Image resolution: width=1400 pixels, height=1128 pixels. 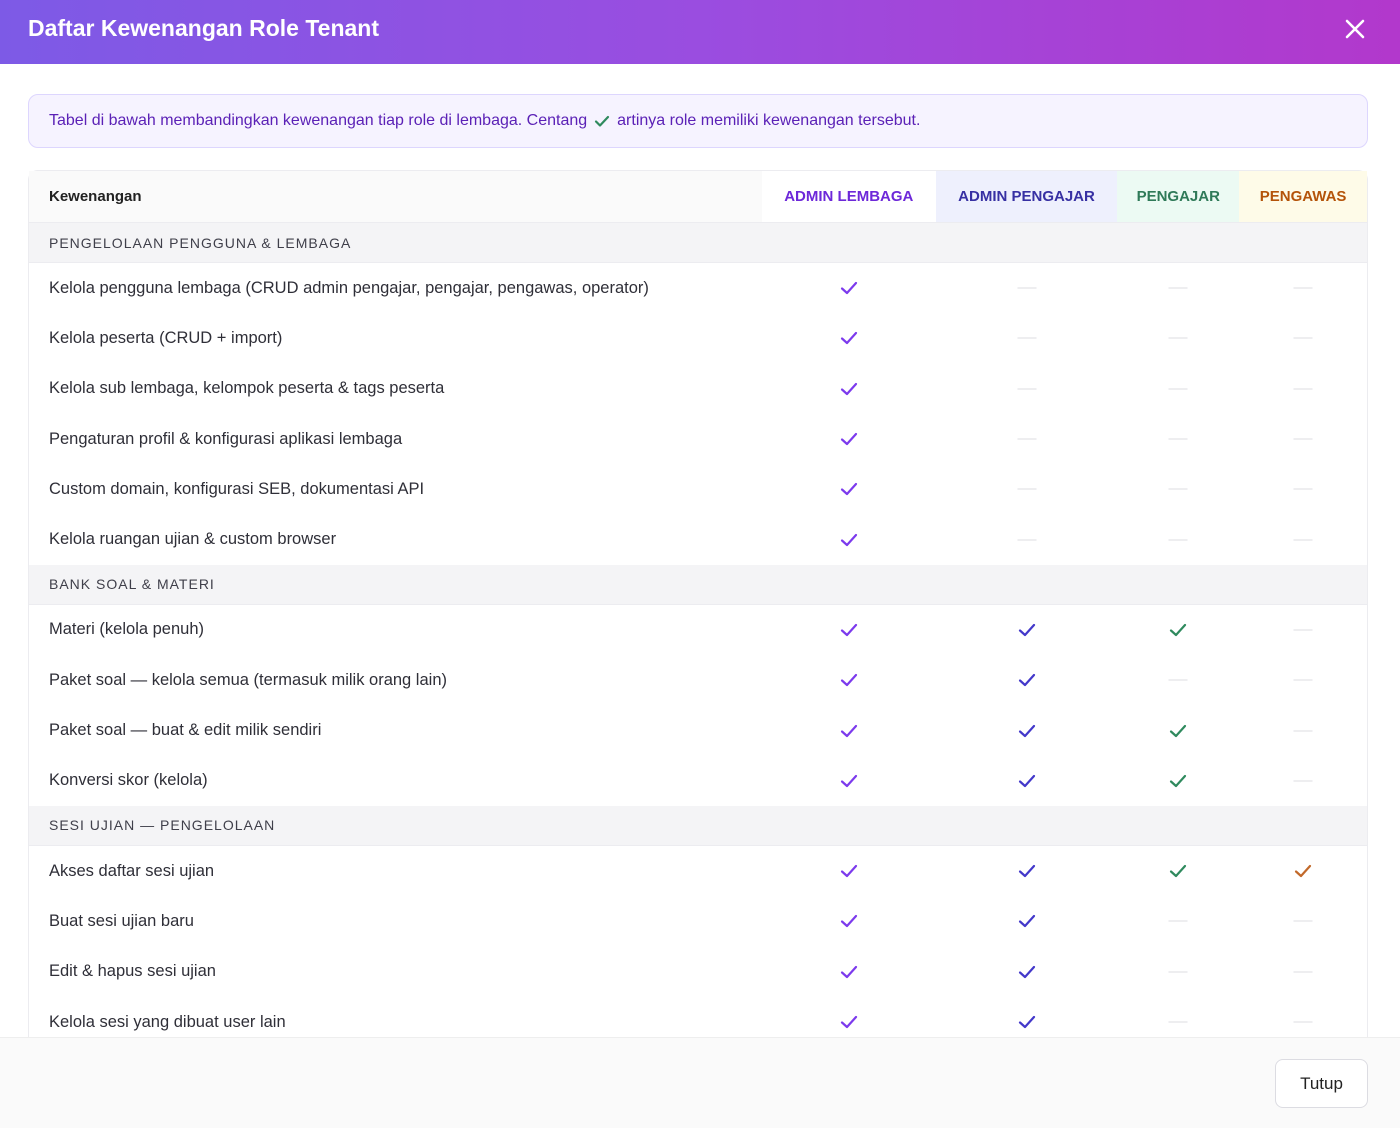 I want to click on section-title: SESI UJIAN — PENGELOLAAN, so click(x=698, y=825).